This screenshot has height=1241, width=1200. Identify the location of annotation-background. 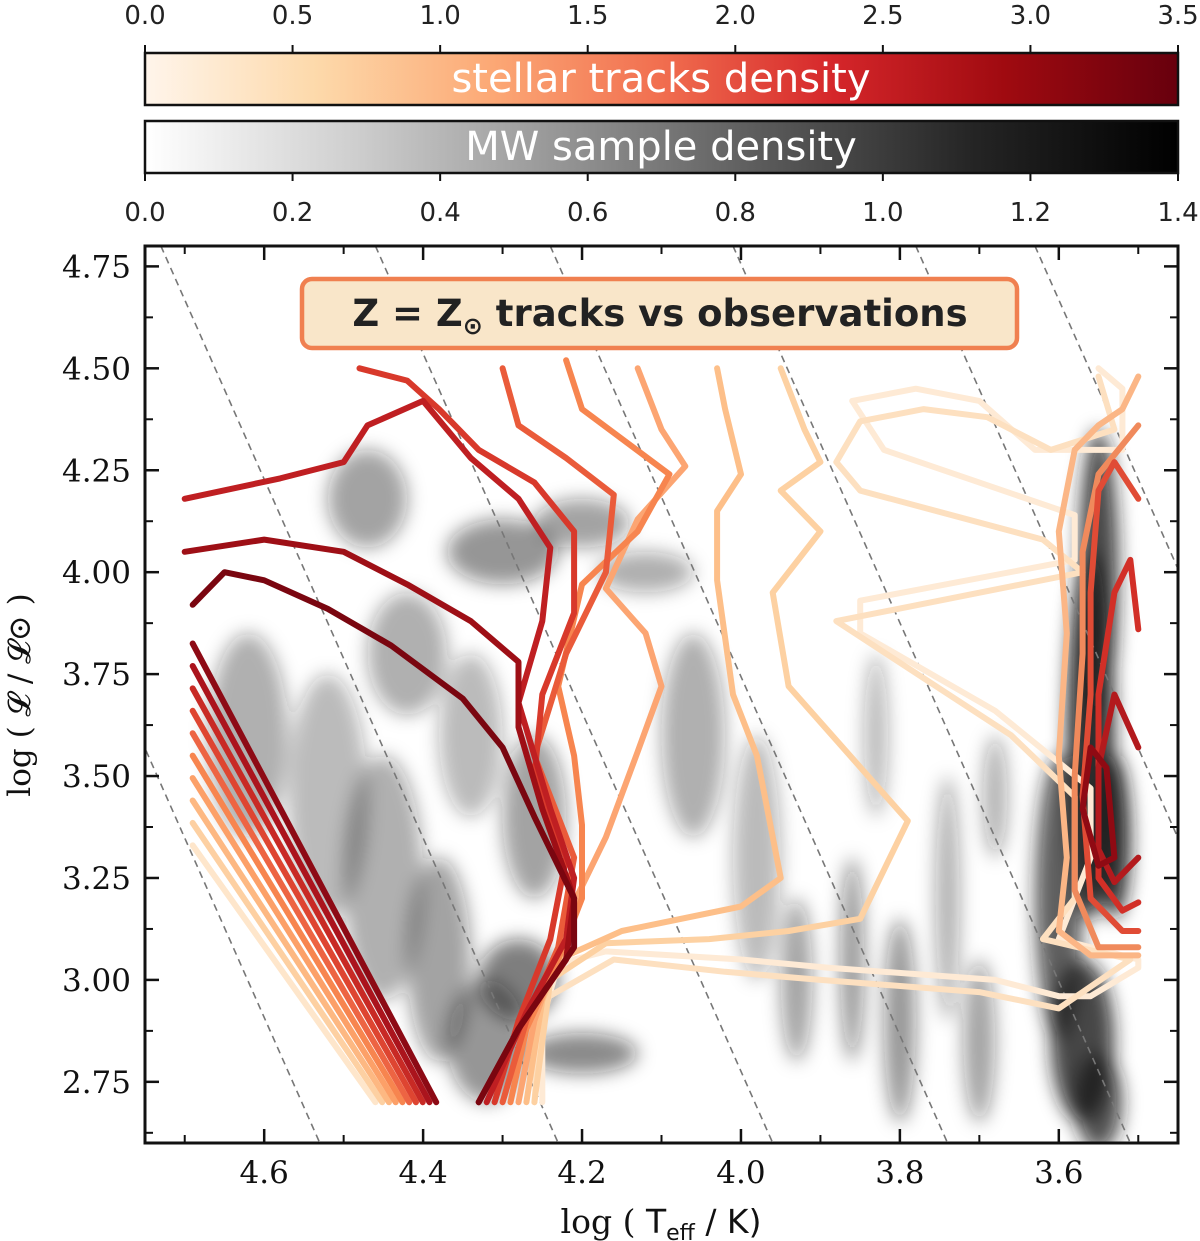
(659, 313).